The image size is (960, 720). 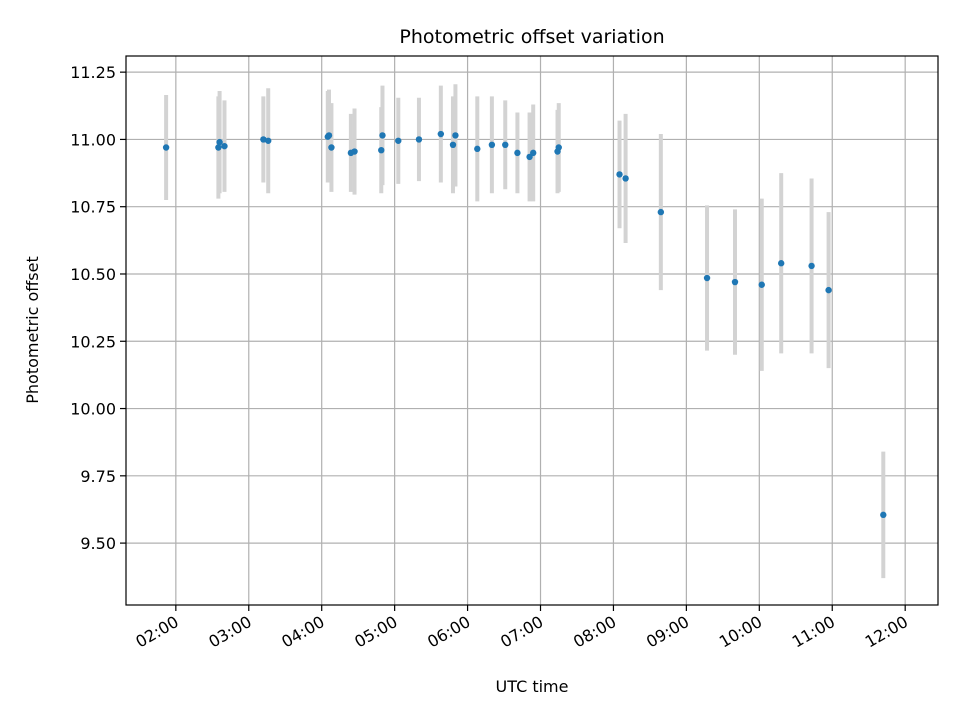 I want to click on y-axis-title: Photometric offset, so click(x=32, y=330).